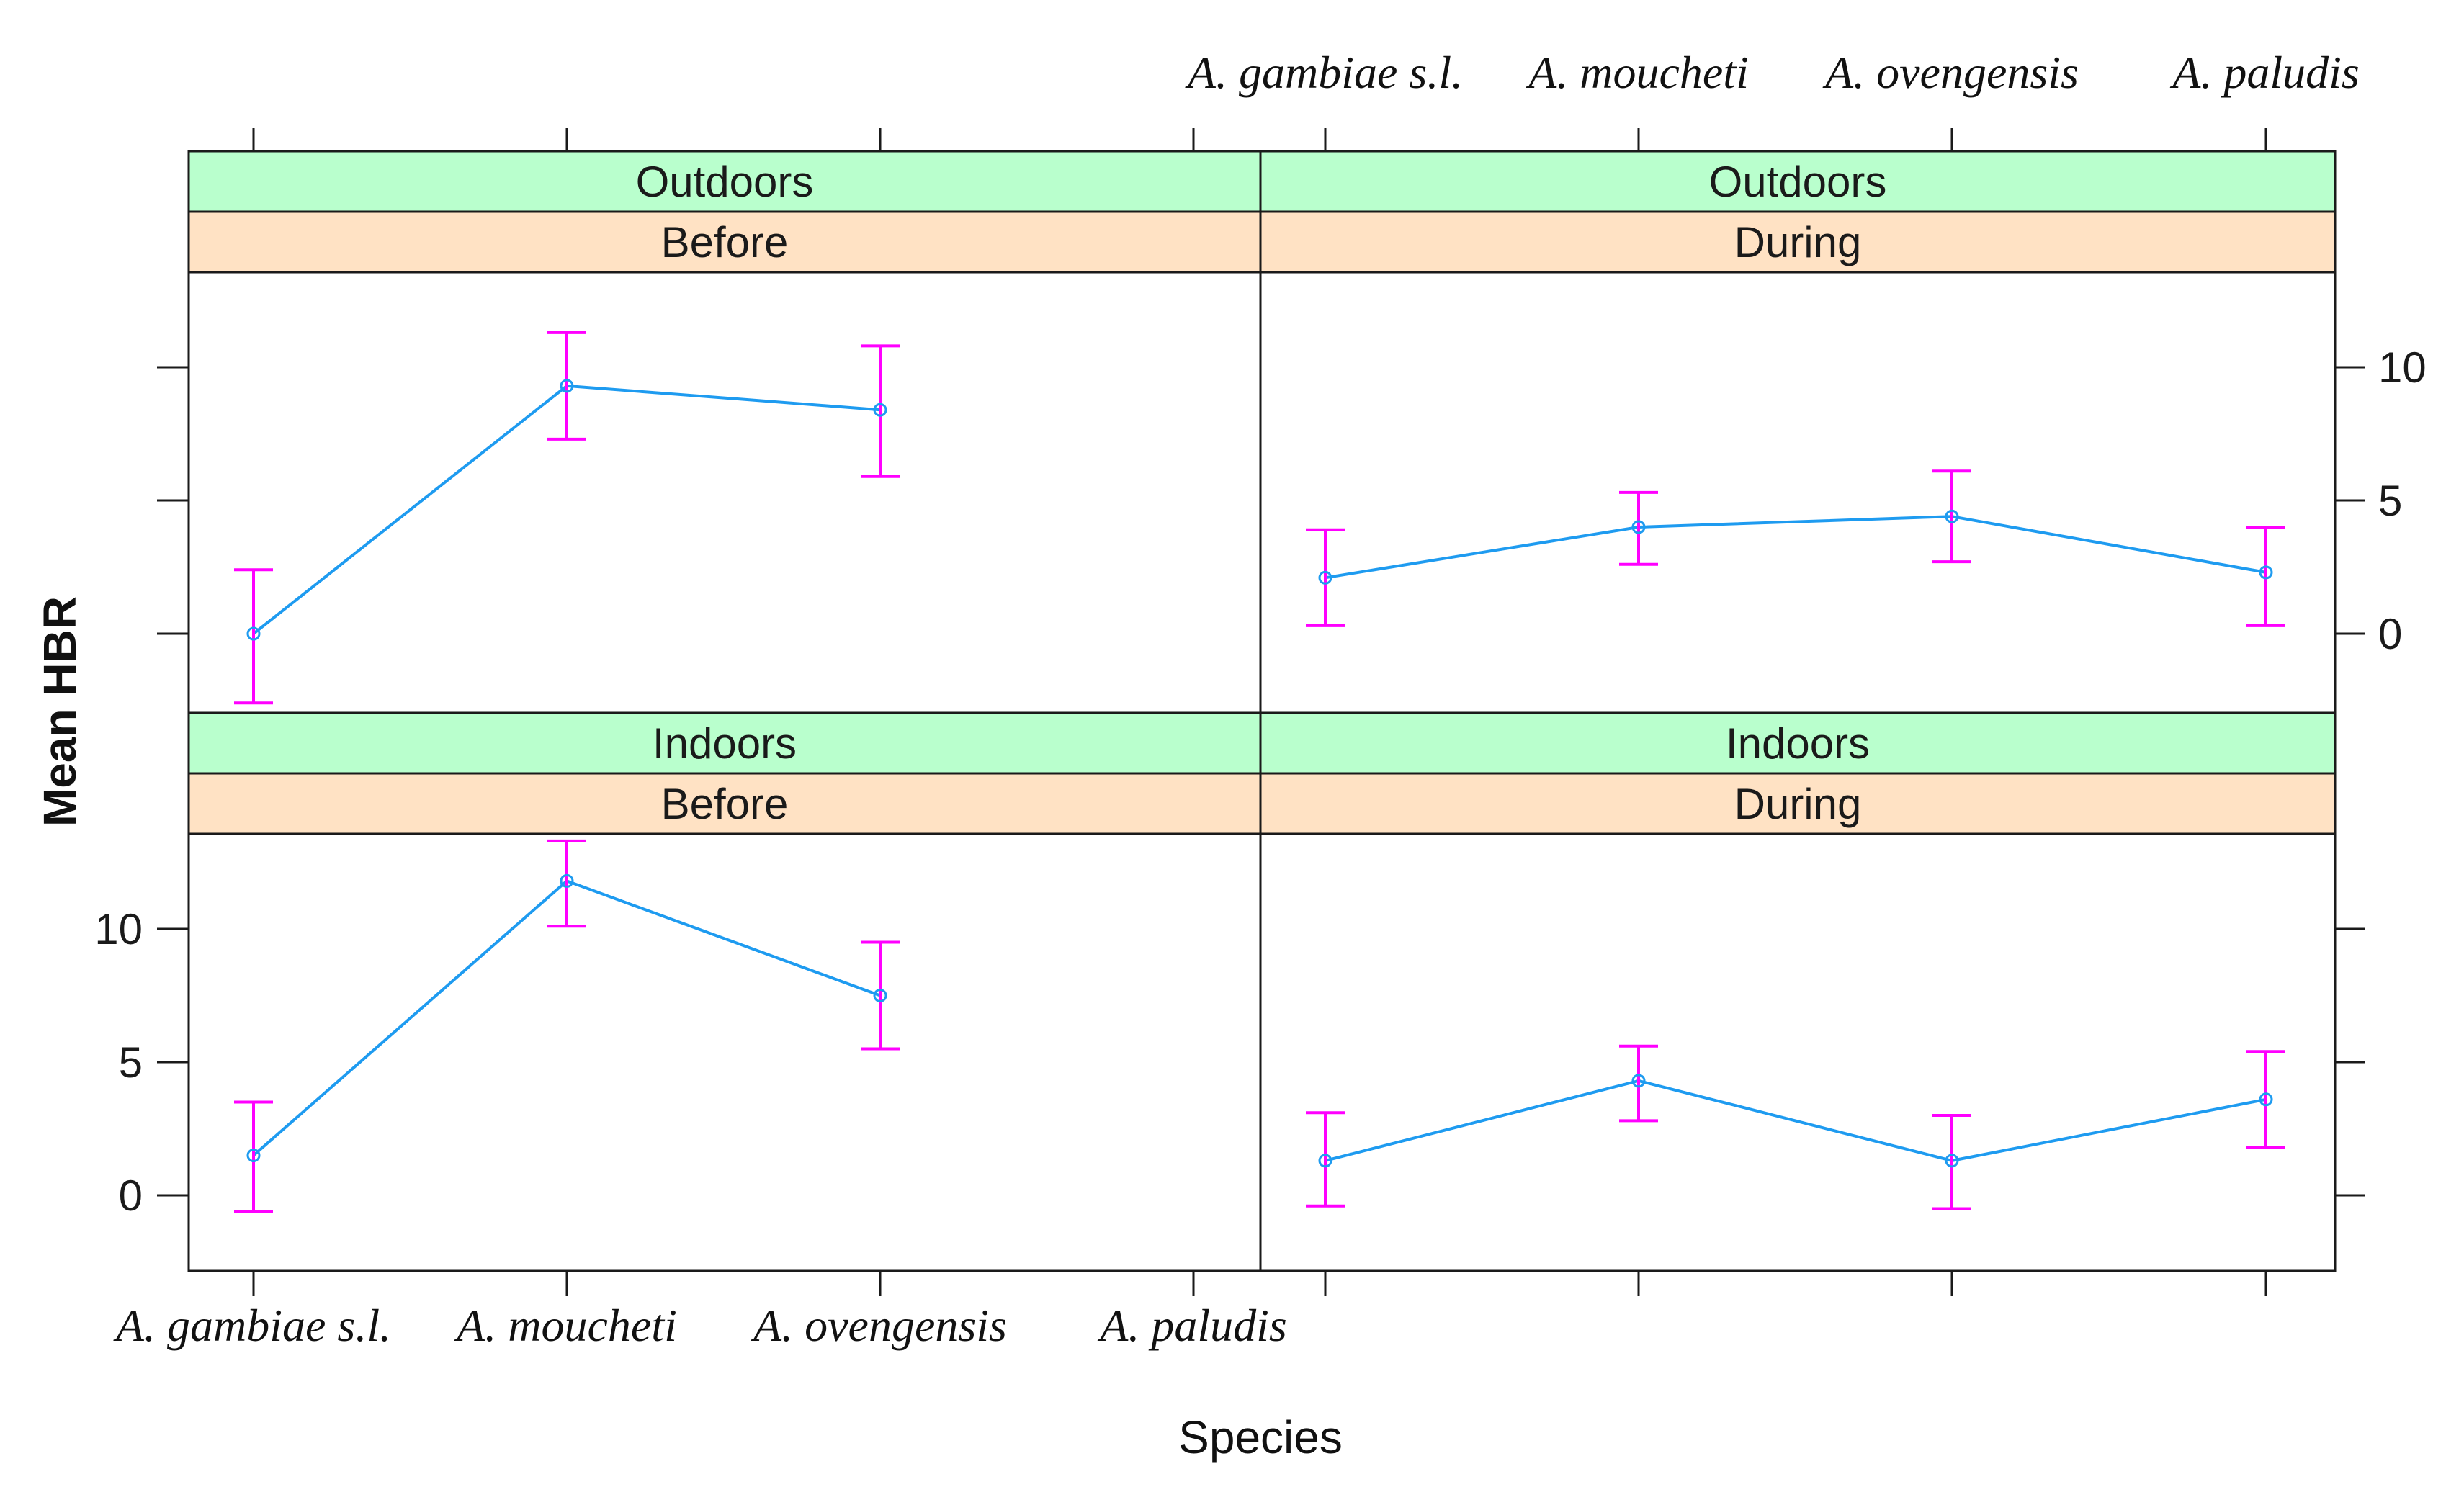 This screenshot has width=2464, height=1492. What do you see at coordinates (60, 711) in the screenshot?
I see `y-axis-title: Mean HBR` at bounding box center [60, 711].